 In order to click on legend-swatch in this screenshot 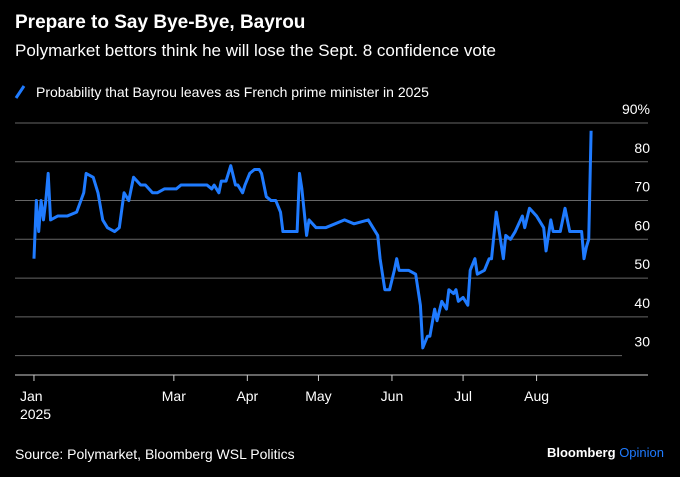, I will do `click(20, 92)`.